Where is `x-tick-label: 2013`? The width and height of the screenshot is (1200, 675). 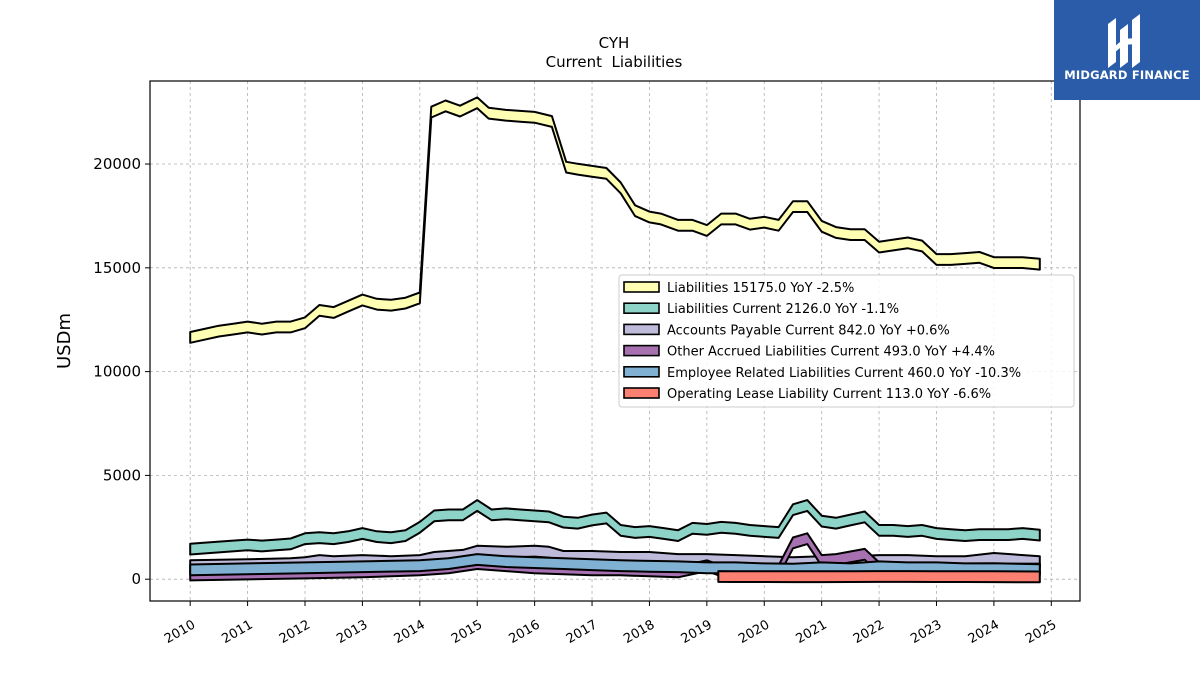
x-tick-label: 2013 is located at coordinates (352, 632).